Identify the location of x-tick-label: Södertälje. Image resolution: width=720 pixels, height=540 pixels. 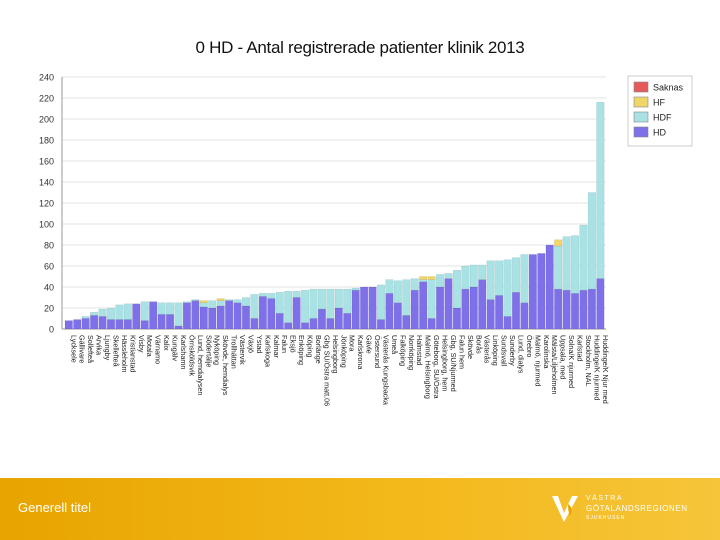
(208, 351).